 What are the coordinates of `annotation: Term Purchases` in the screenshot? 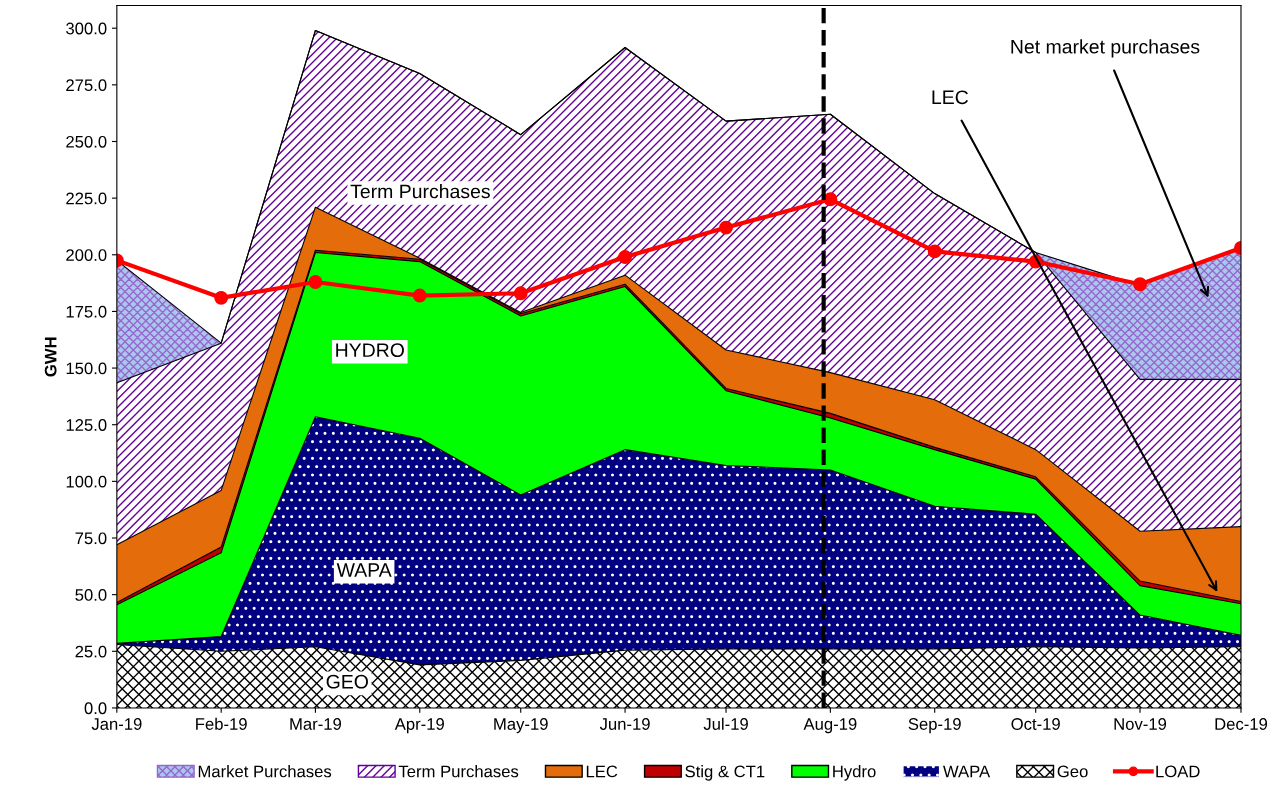 It's located at (420, 191).